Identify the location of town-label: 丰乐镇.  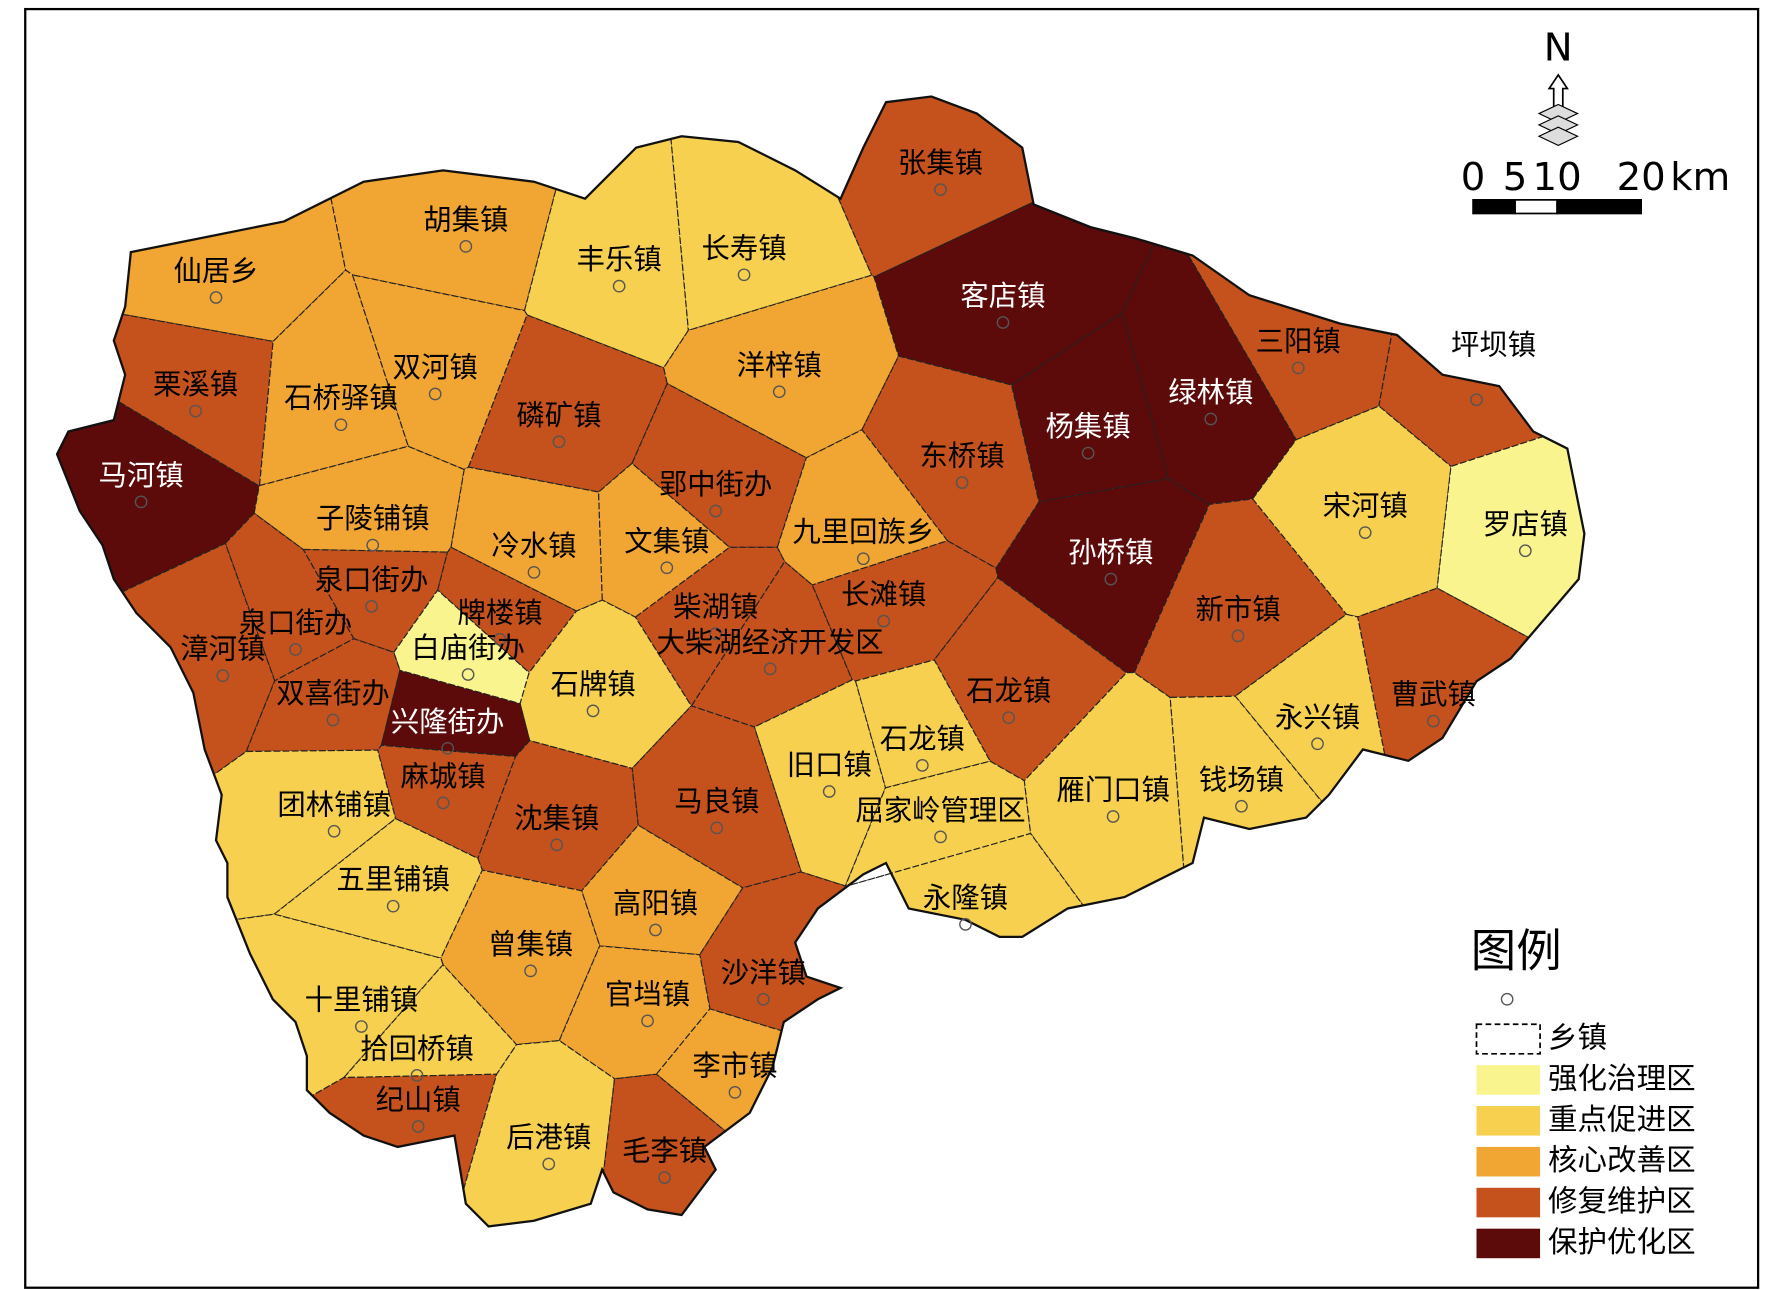
(619, 259).